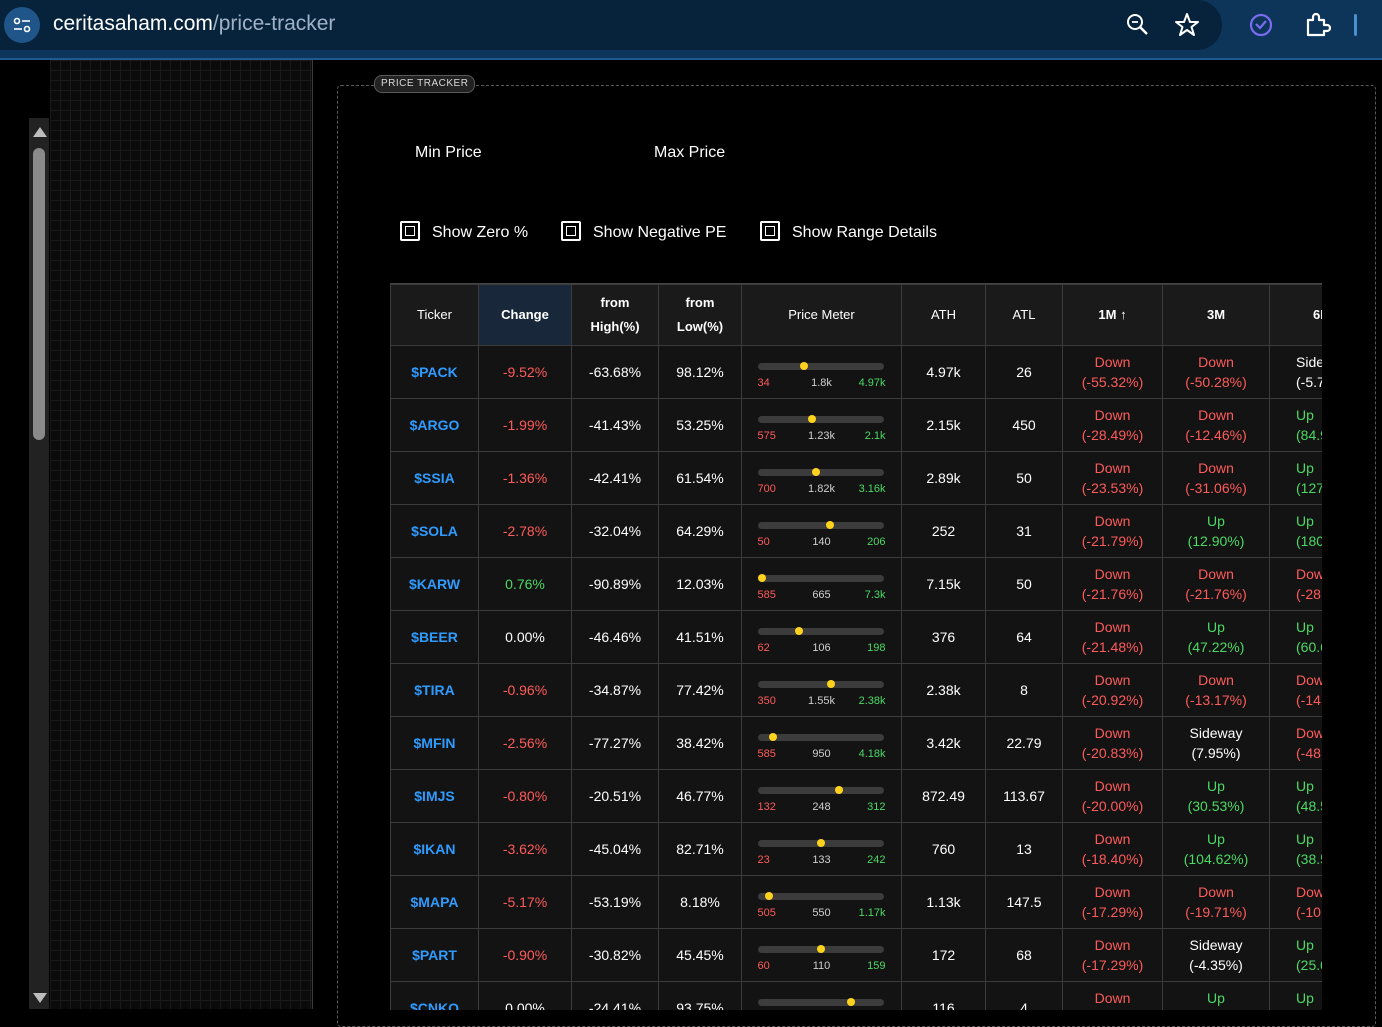 The width and height of the screenshot is (1382, 1027). Describe the element at coordinates (821, 315) in the screenshot. I see `col-header-price-meter: Price Meter` at that location.